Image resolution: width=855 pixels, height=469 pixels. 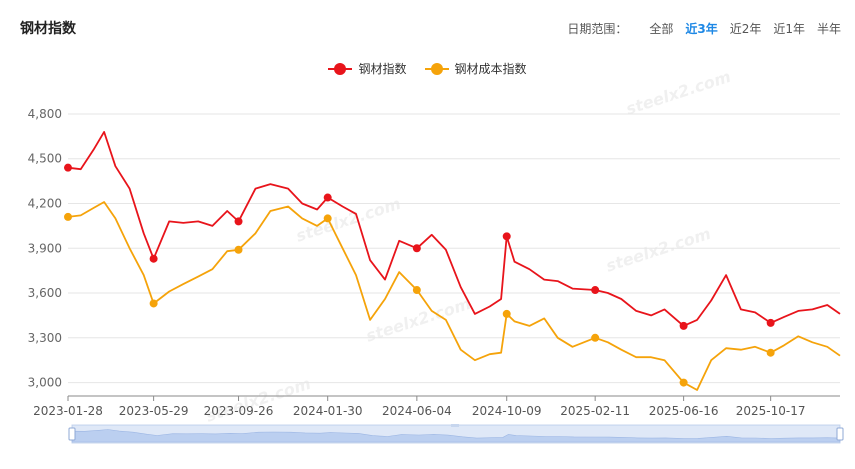 I want to click on range-option-3y: 近3年, so click(x=701, y=29).